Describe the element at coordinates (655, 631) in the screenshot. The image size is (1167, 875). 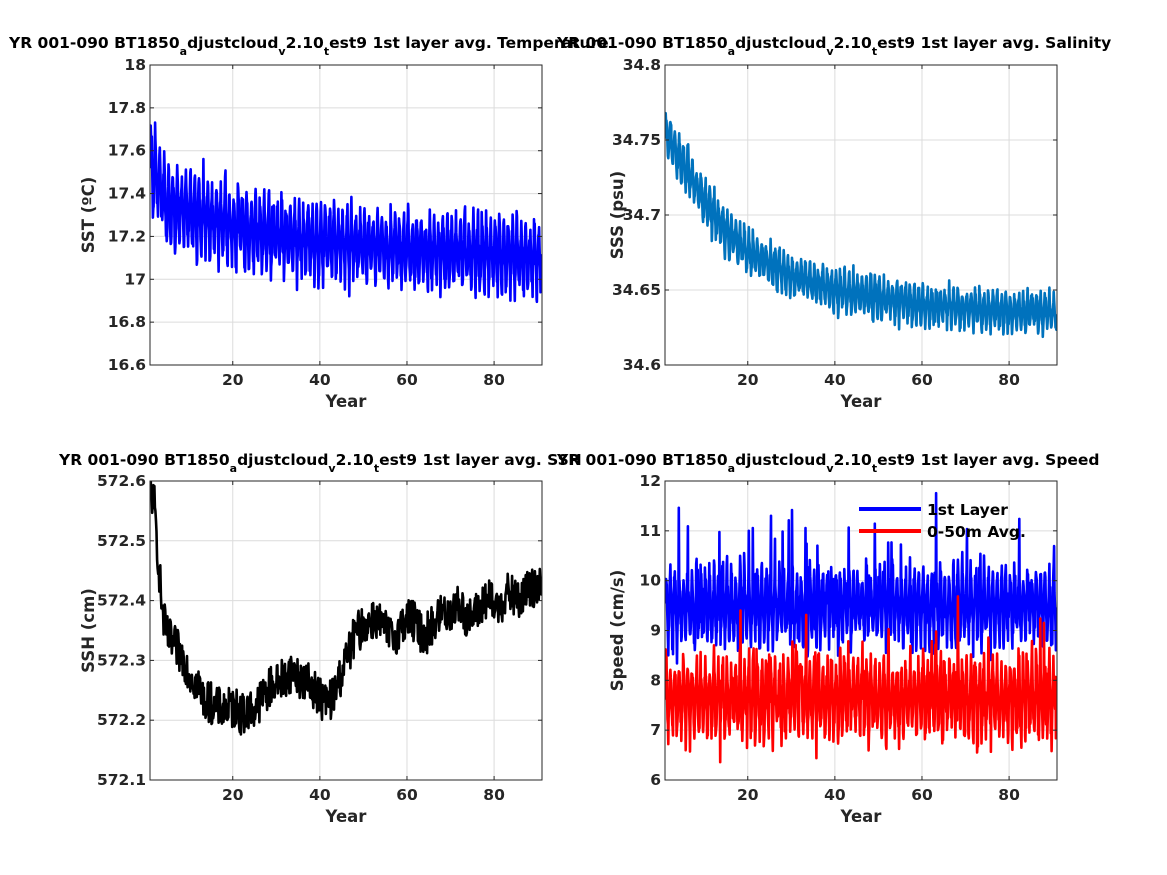
I see `y-tick-label: 9` at that location.